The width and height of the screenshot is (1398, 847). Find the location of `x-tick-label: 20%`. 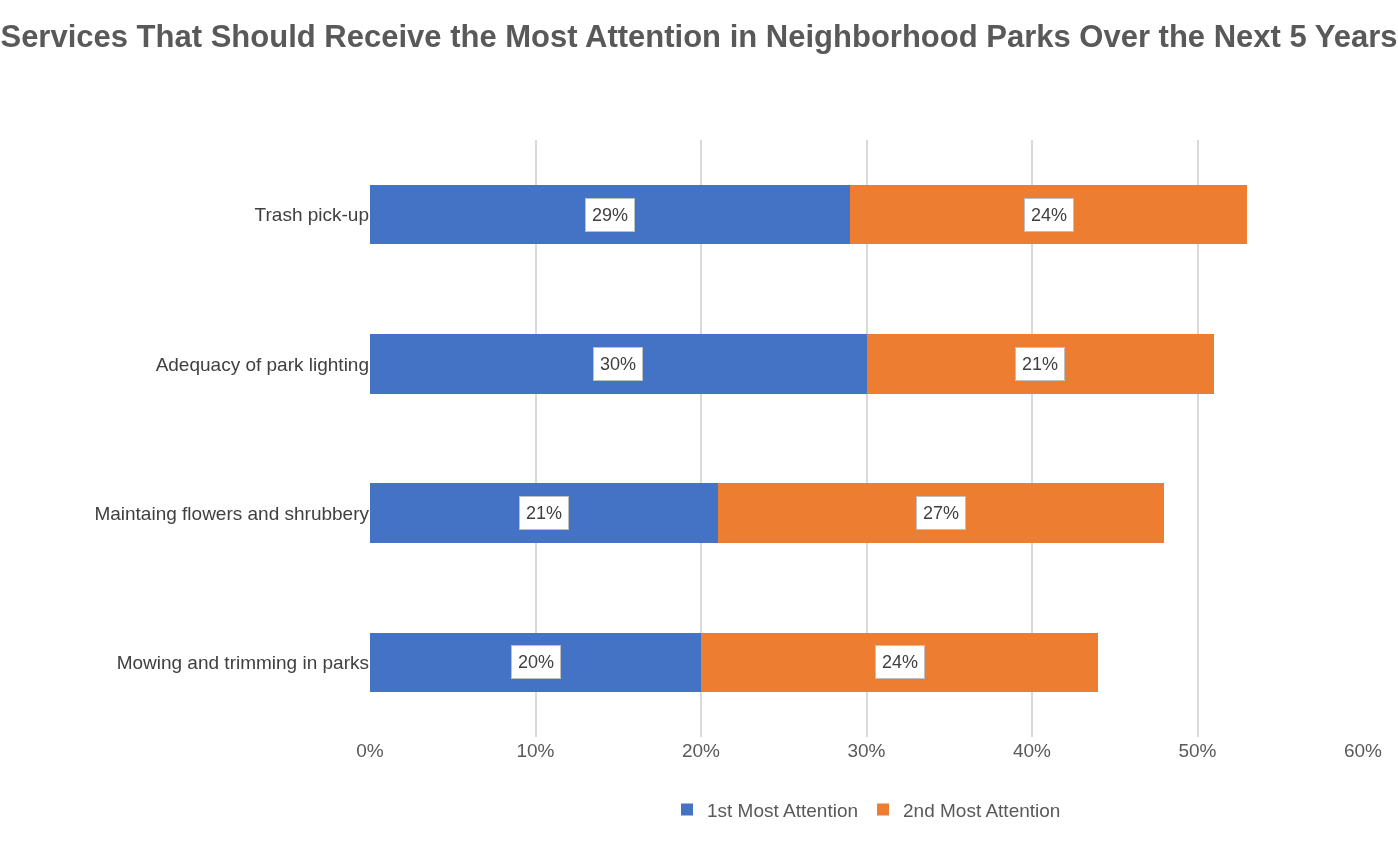

x-tick-label: 20% is located at coordinates (701, 750).